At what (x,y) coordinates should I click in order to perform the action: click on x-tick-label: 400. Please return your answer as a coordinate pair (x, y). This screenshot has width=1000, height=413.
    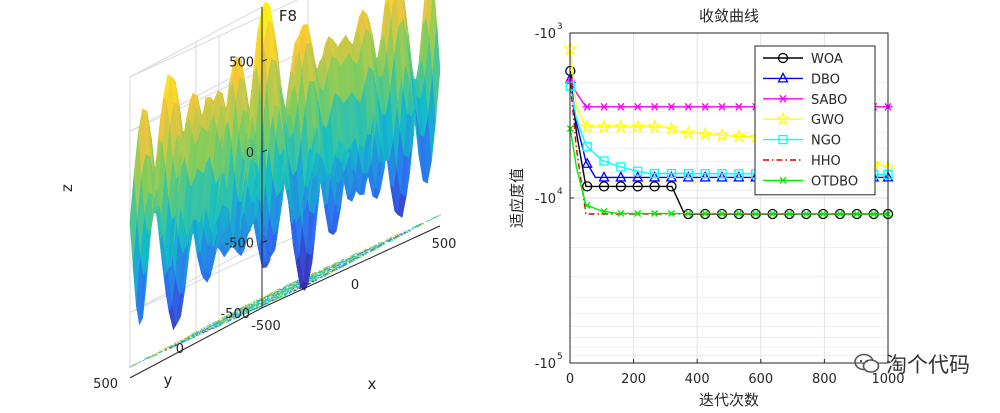
    Looking at the image, I should click on (697, 379).